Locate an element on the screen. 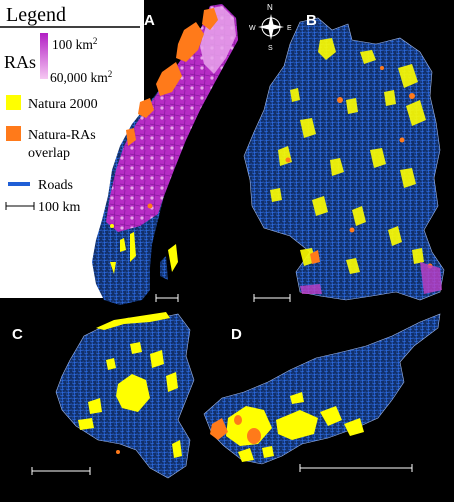  legend-title: Legend is located at coordinates (36, 15).